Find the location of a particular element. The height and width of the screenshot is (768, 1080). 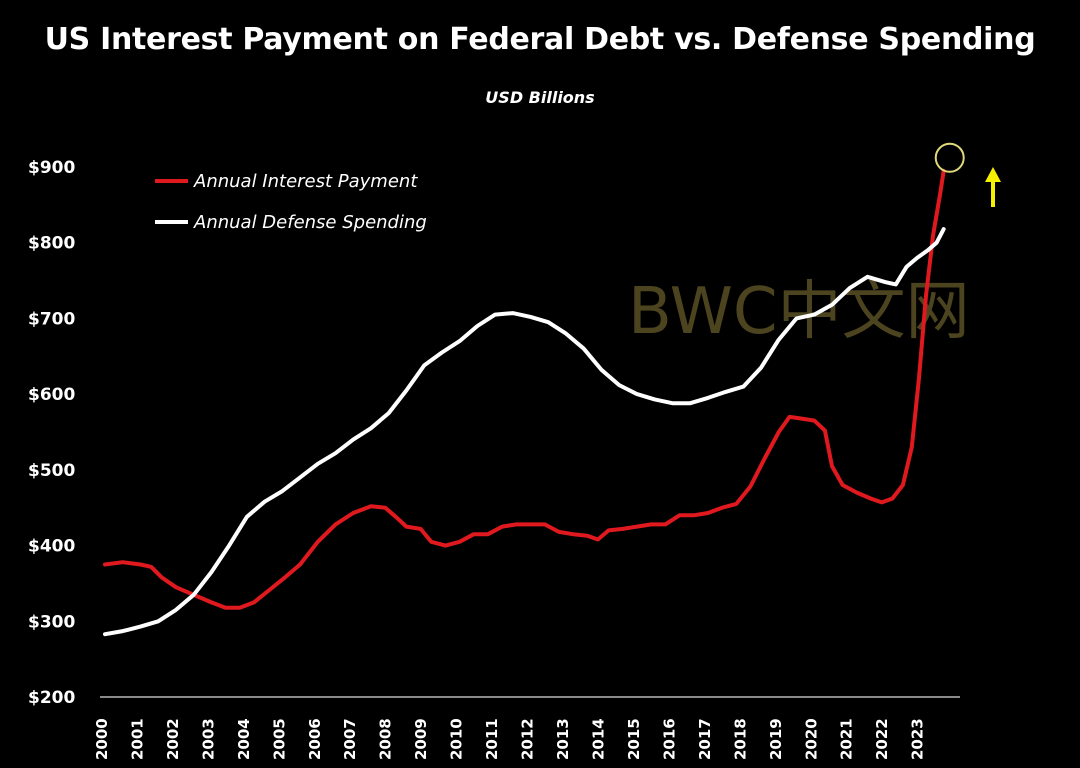

x-tick-label: 2015 is located at coordinates (634, 739).